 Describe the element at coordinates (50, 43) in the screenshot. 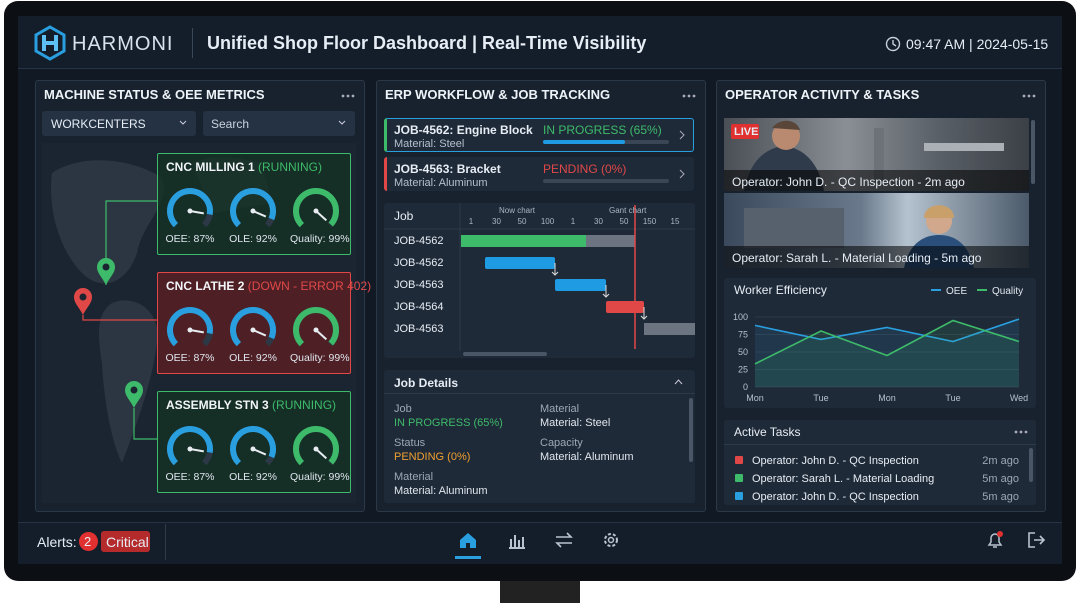

I see `brand-logo` at that location.